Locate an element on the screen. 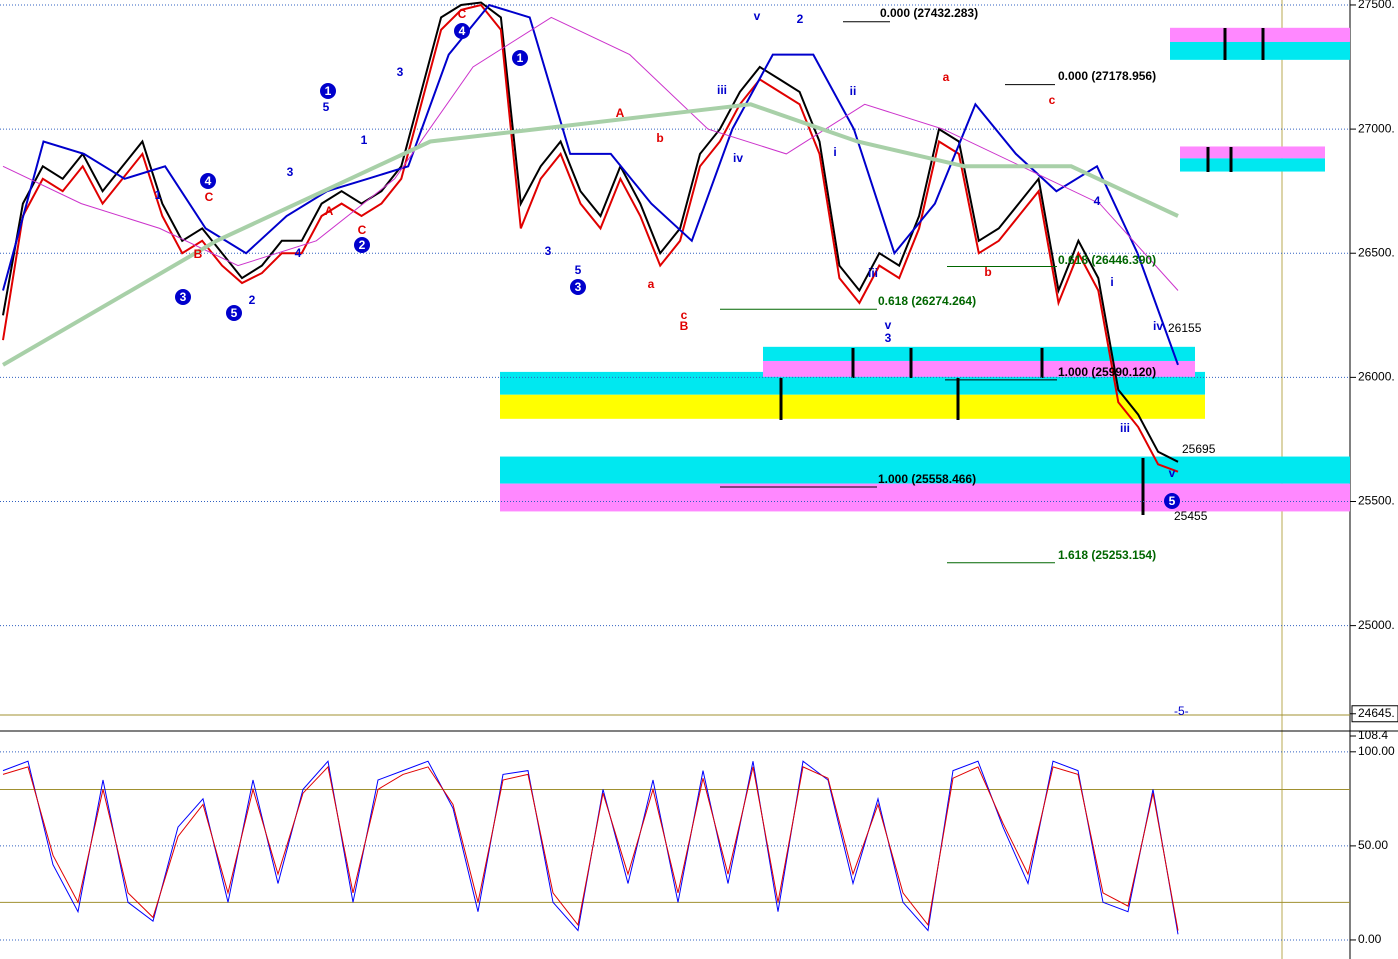  y-tick-label: 0.00 is located at coordinates (1370, 939).